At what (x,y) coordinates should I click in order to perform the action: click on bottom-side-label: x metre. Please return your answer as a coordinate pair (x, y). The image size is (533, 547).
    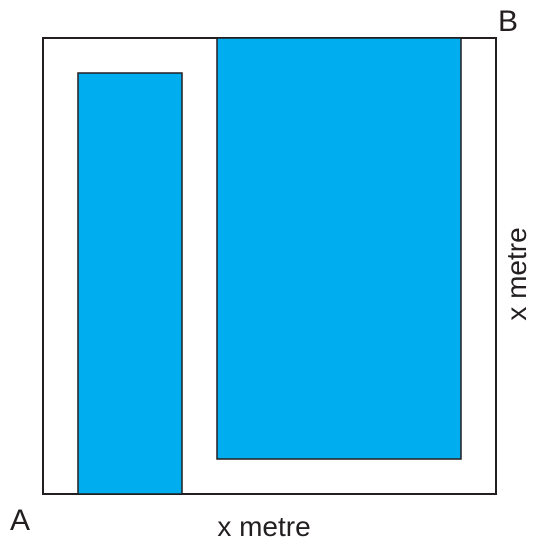
    Looking at the image, I should click on (263, 526).